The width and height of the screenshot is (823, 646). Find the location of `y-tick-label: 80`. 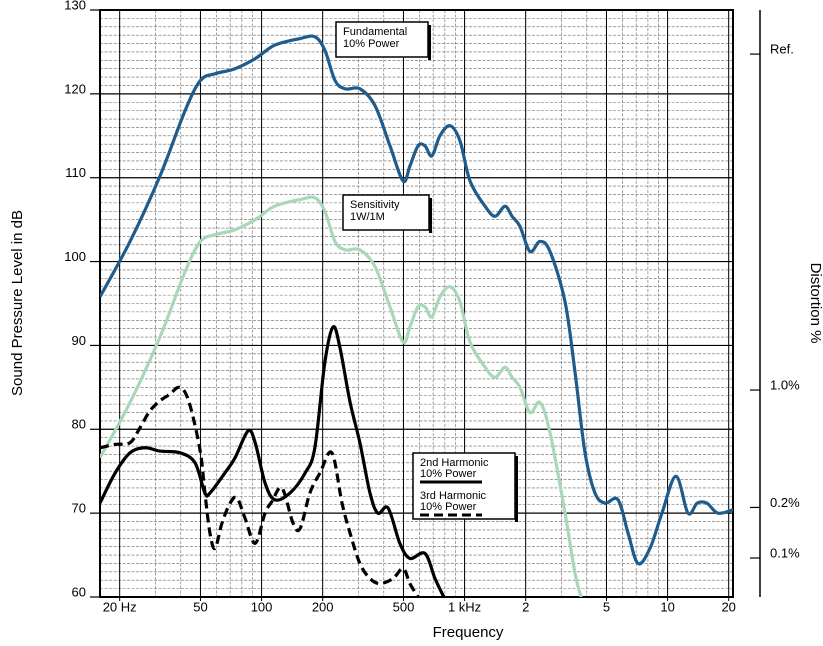

y-tick-label: 80 is located at coordinates (79, 424).